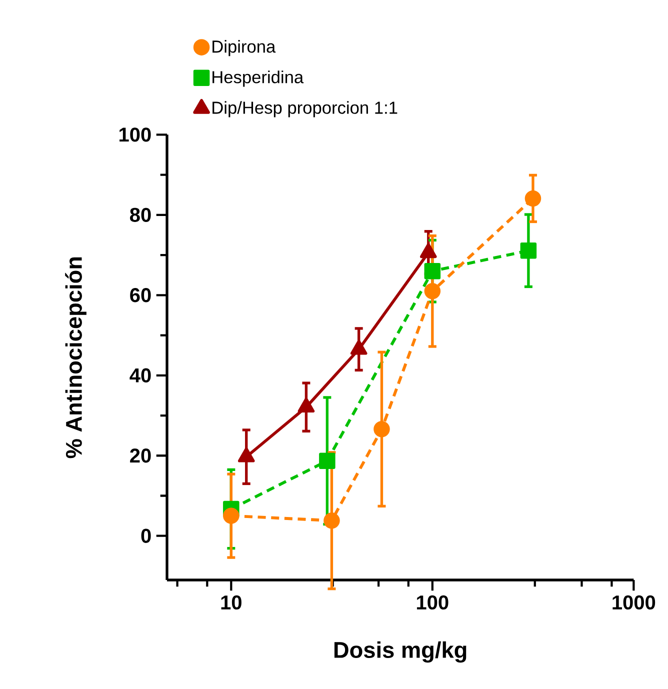 The width and height of the screenshot is (668, 689). What do you see at coordinates (400, 652) in the screenshot?
I see `x-axis-title: Dosis mg/kg` at bounding box center [400, 652].